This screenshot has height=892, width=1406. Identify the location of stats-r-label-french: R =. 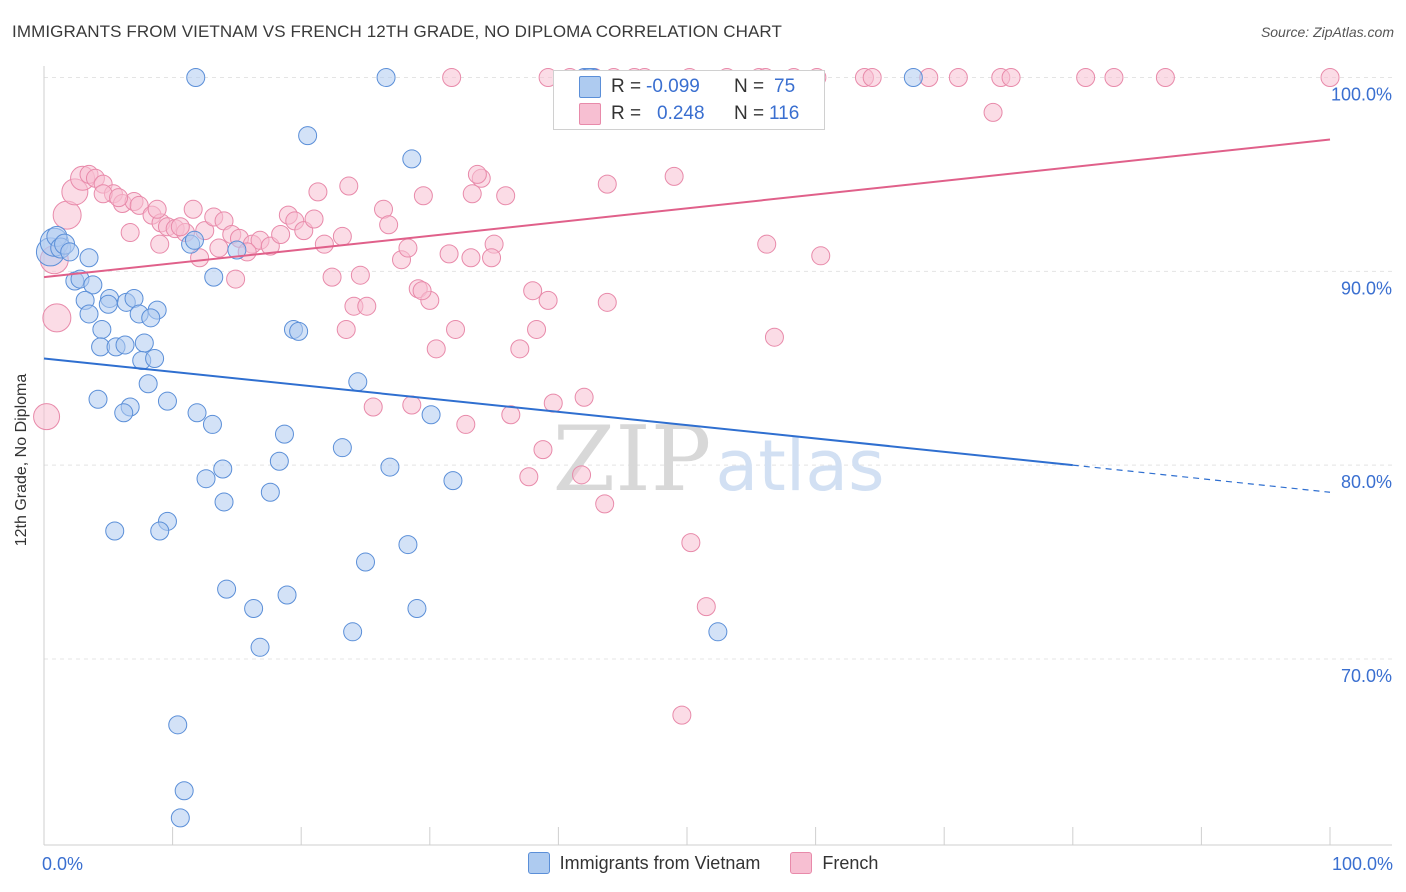
(626, 113).